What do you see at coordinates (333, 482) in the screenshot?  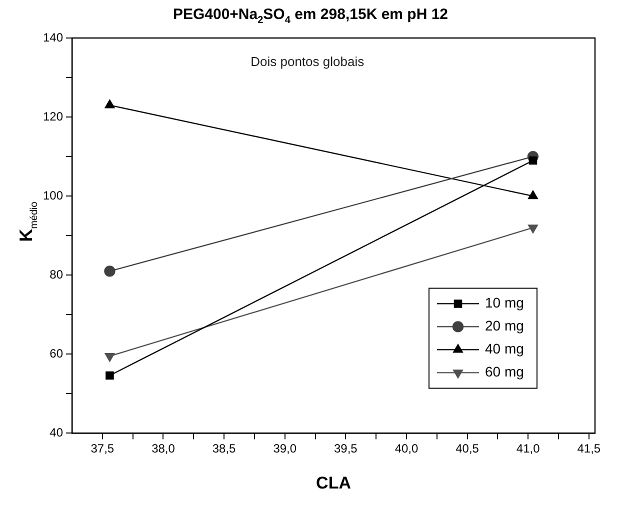 I see `x-axis-title: CLA` at bounding box center [333, 482].